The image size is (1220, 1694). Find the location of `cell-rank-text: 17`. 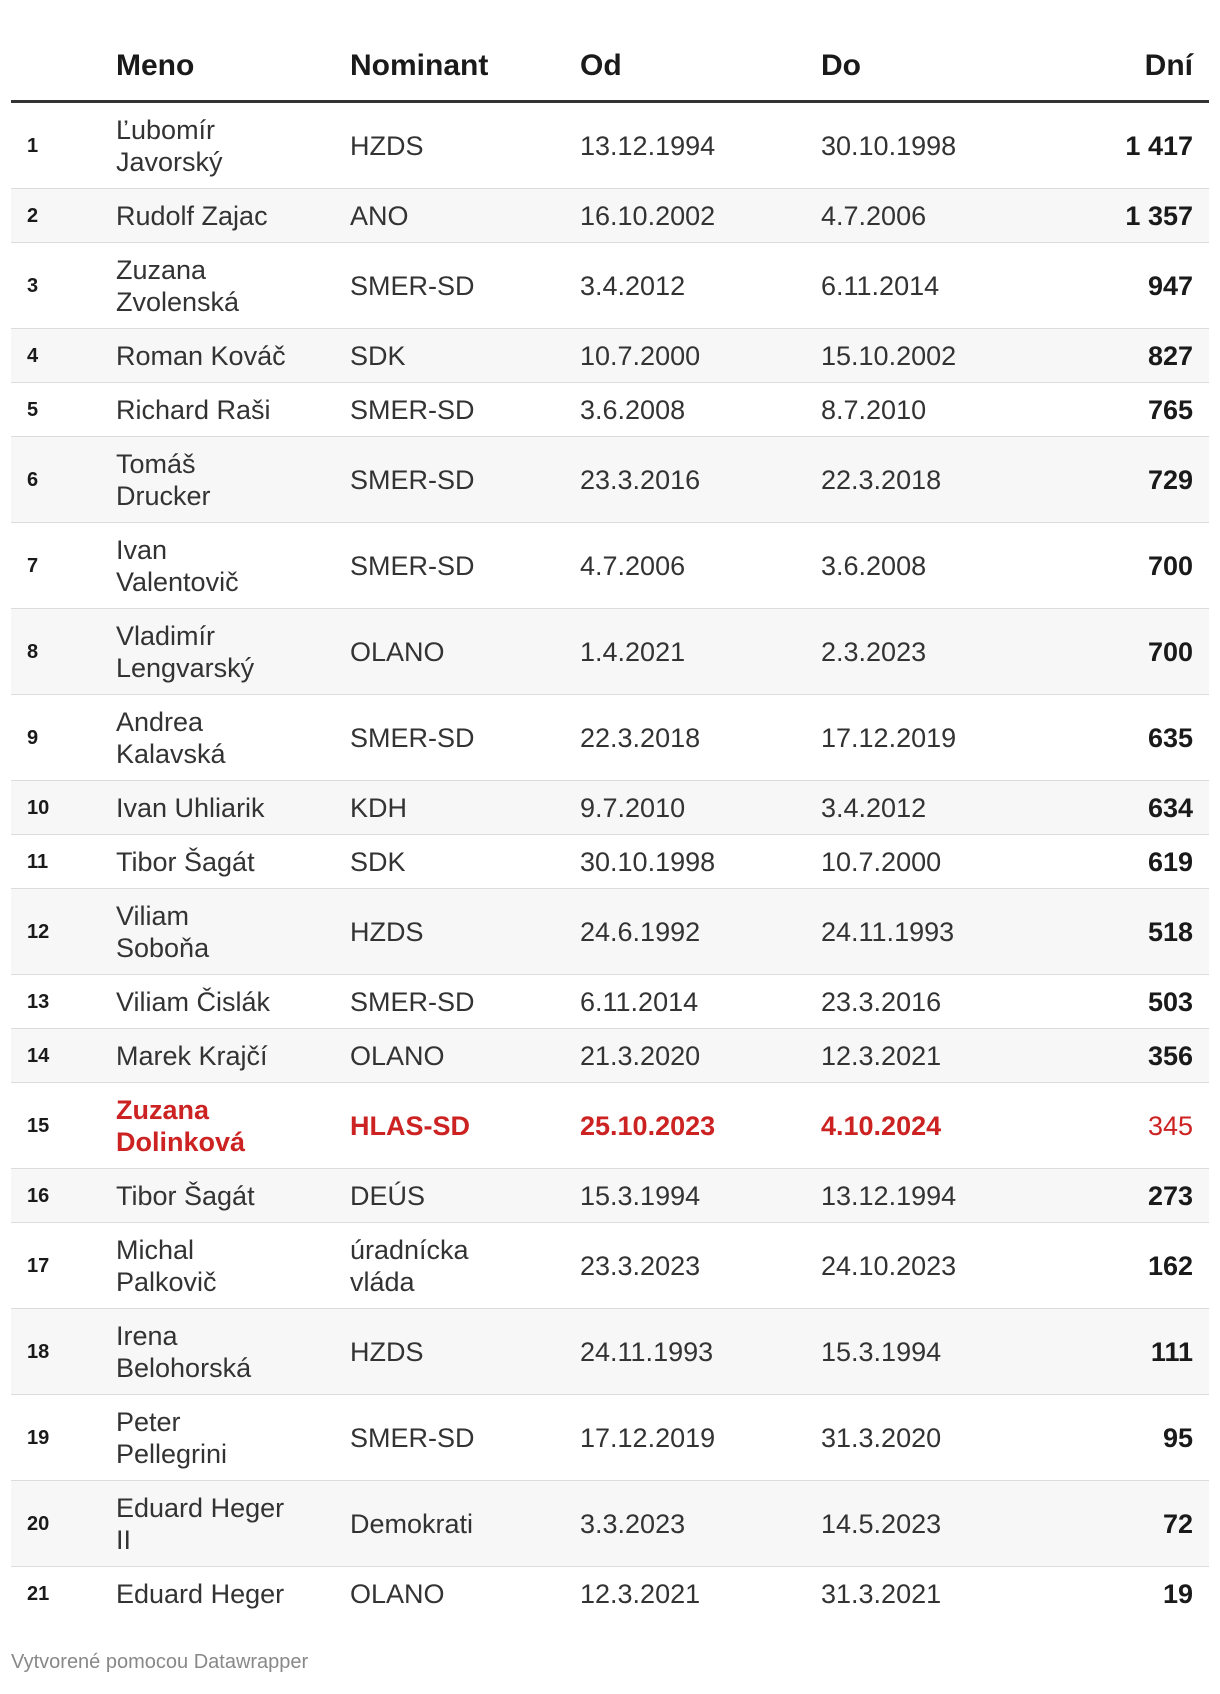

cell-rank-text: 17 is located at coordinates (38, 1265).